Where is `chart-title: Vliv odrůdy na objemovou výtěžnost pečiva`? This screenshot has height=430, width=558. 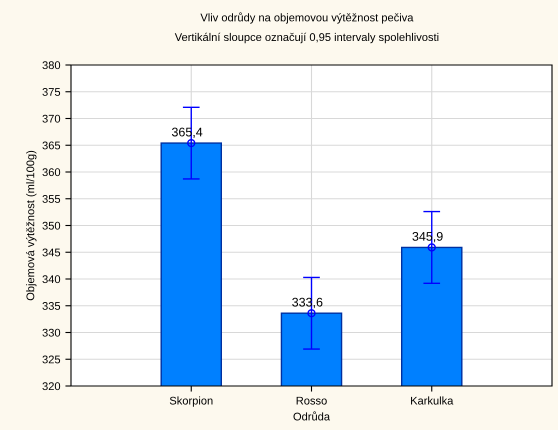
chart-title: Vliv odrůdy na objemovou výtěžnost pečiva is located at coordinates (307, 18).